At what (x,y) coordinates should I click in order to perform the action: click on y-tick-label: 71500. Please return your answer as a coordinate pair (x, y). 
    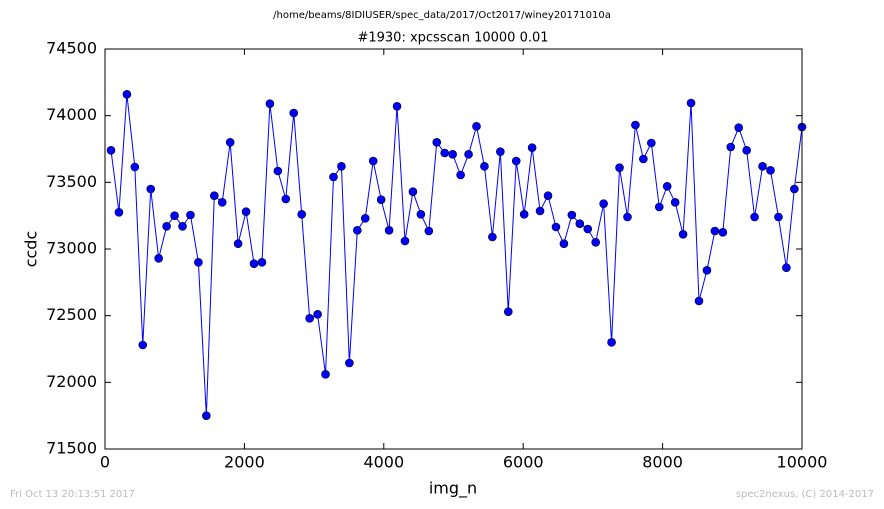
    Looking at the image, I should click on (71, 448).